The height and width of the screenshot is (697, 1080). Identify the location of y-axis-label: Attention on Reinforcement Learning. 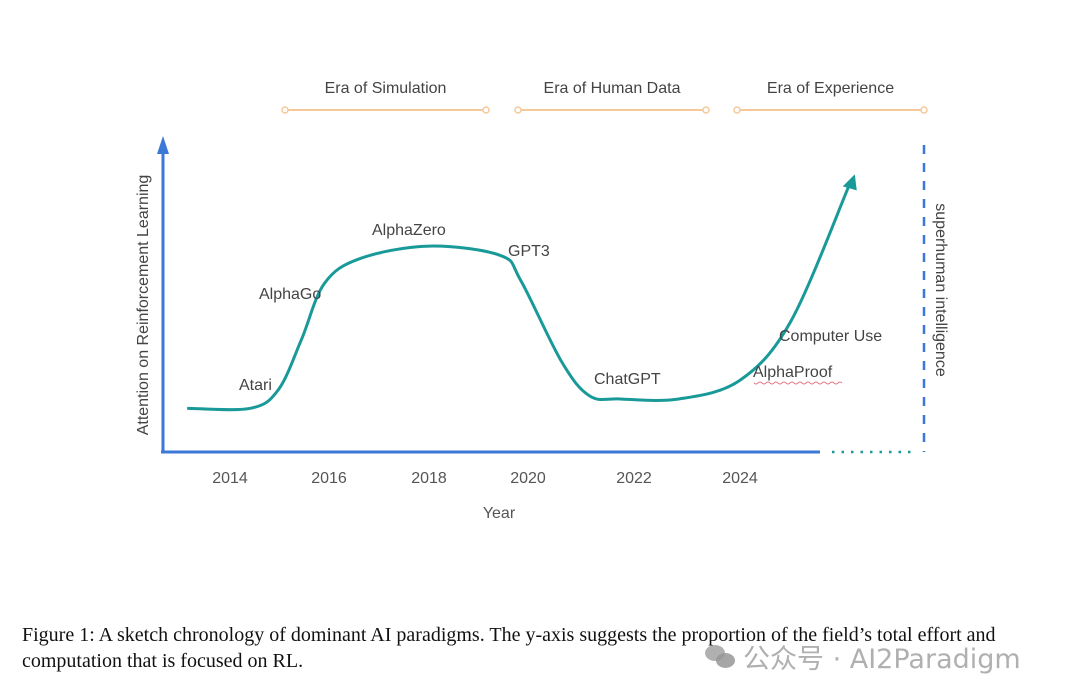
(143, 305).